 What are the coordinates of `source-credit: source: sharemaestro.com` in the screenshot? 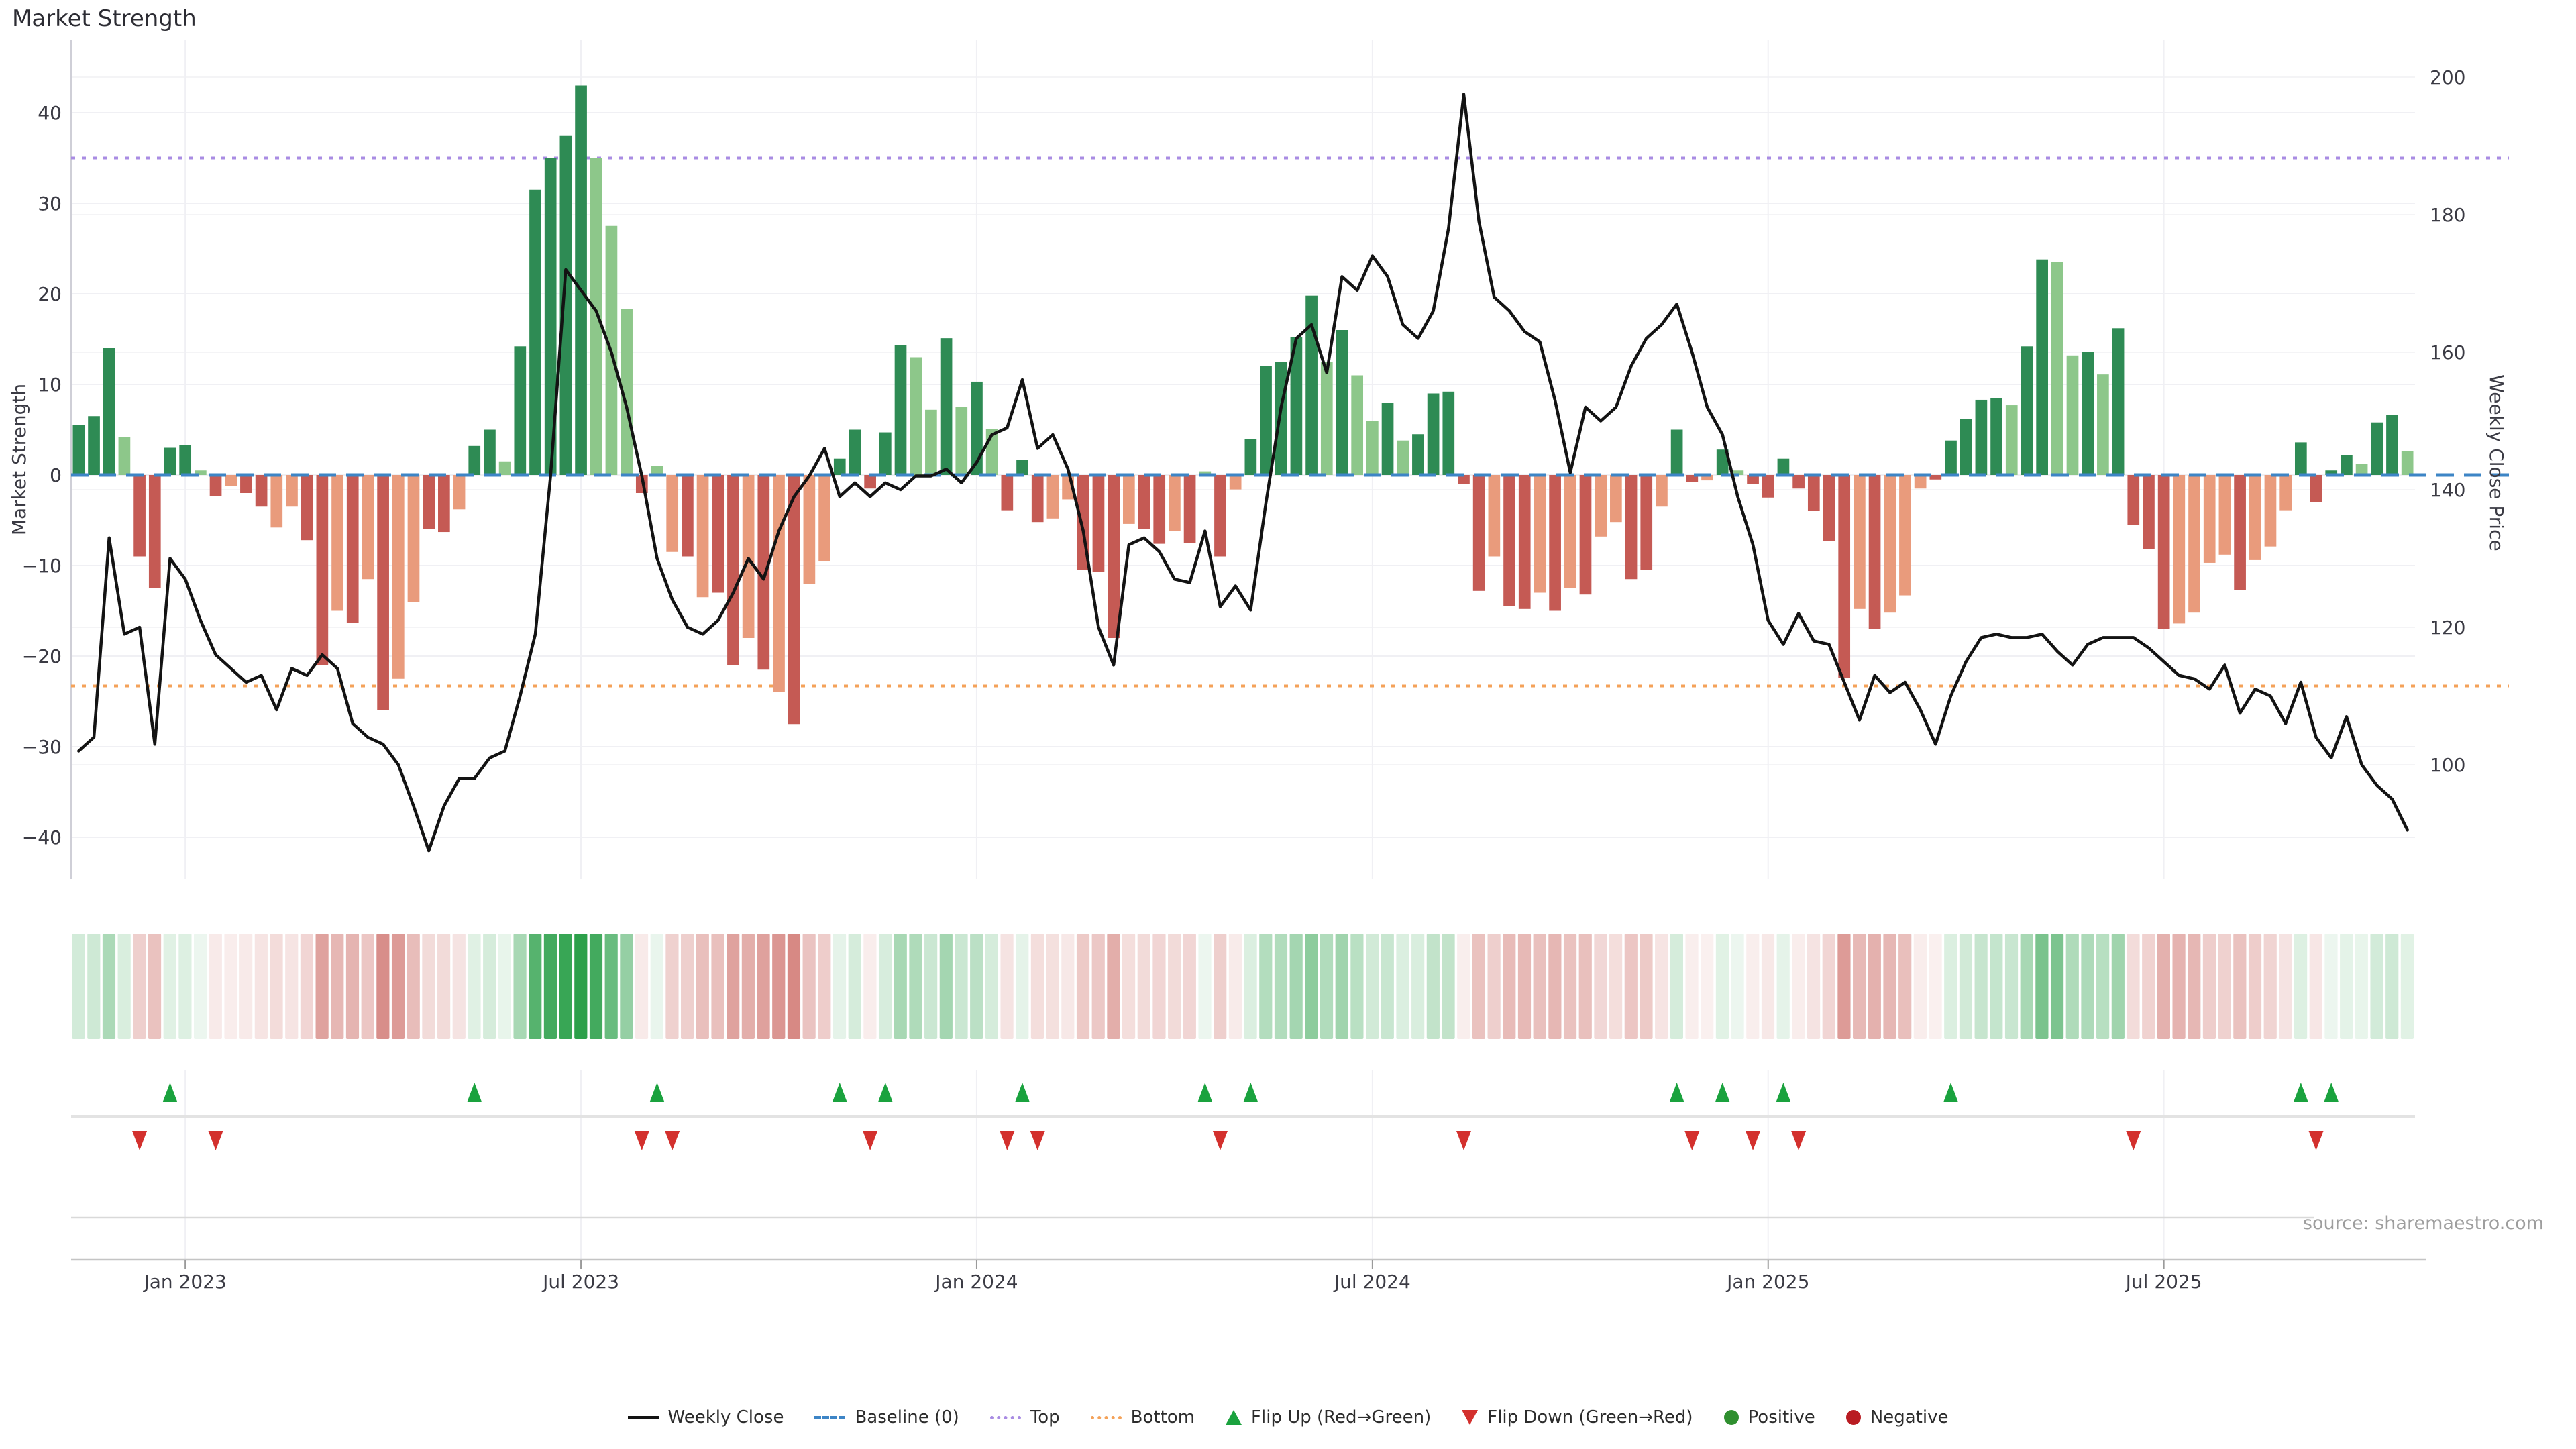 It's located at (2423, 1223).